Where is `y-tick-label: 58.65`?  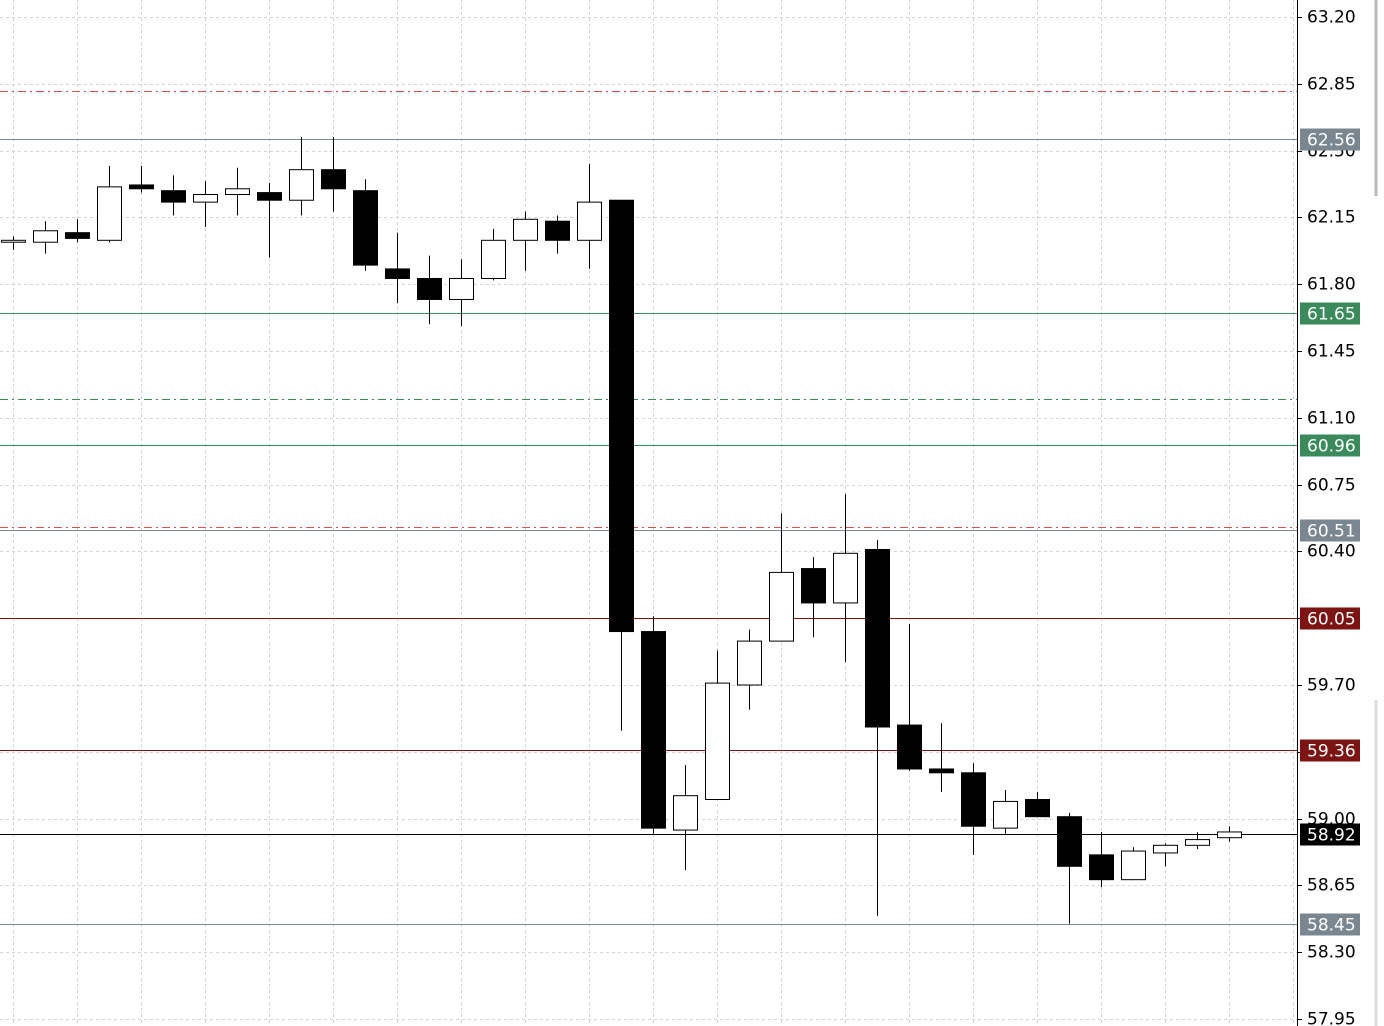
y-tick-label: 58.65 is located at coordinates (1331, 886).